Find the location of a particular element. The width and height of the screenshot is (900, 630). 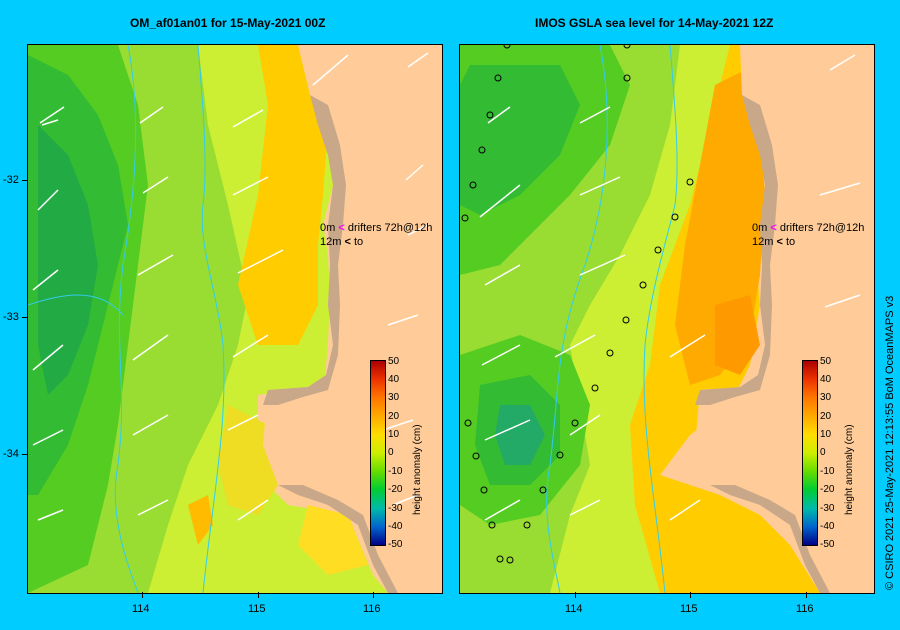

left-legend-depth-1: 0m is located at coordinates (328, 228).